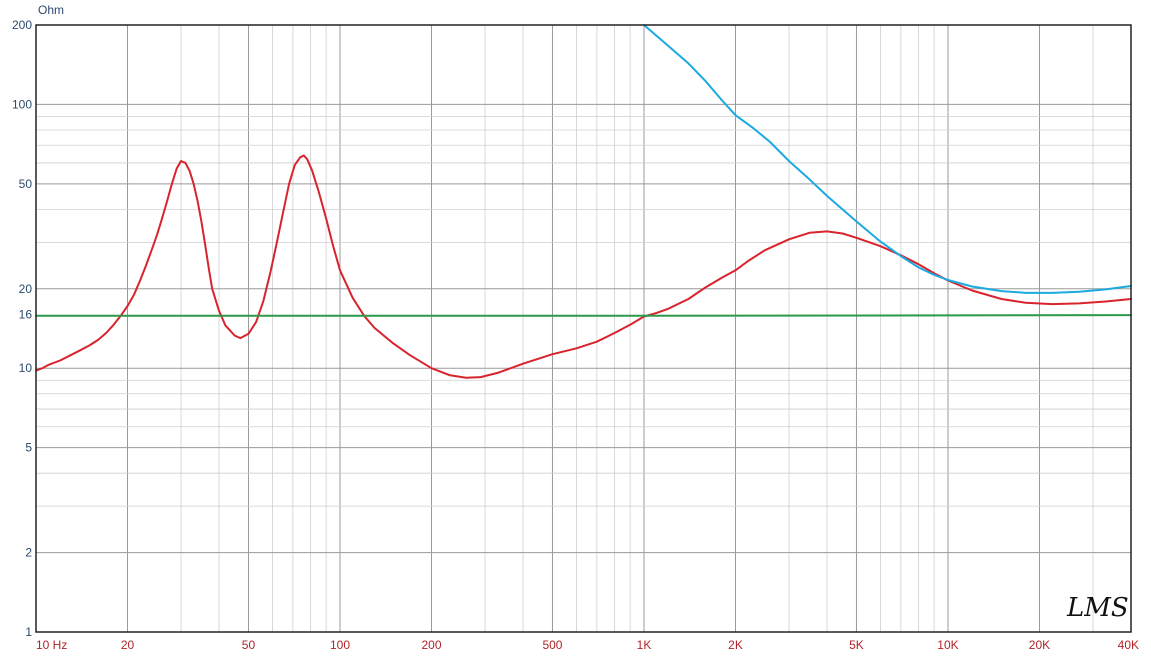 This screenshot has height=658, width=1151. Describe the element at coordinates (26, 368) in the screenshot. I see `y-tick-label: 10` at that location.